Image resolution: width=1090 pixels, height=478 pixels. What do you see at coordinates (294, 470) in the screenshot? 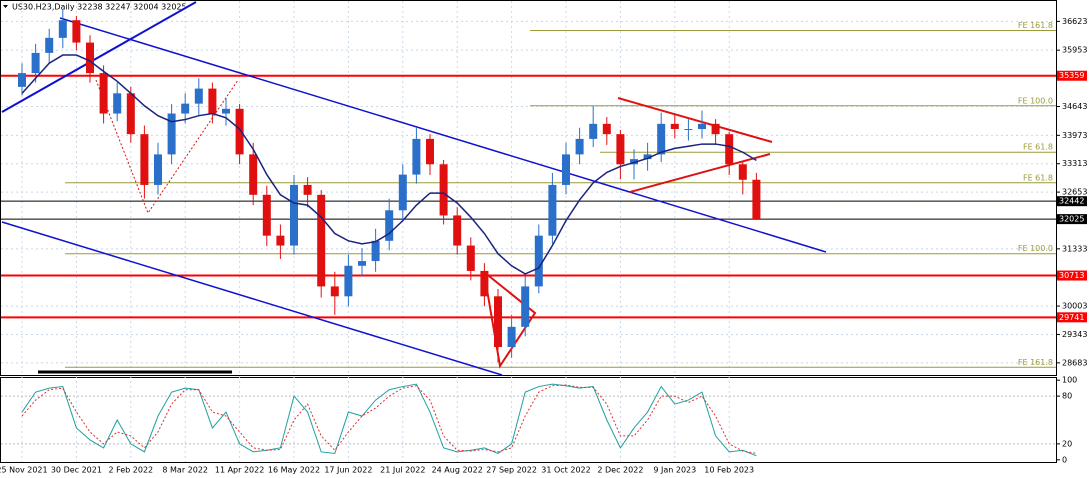
I see `x-tick-label: 16 May 2022` at bounding box center [294, 470].